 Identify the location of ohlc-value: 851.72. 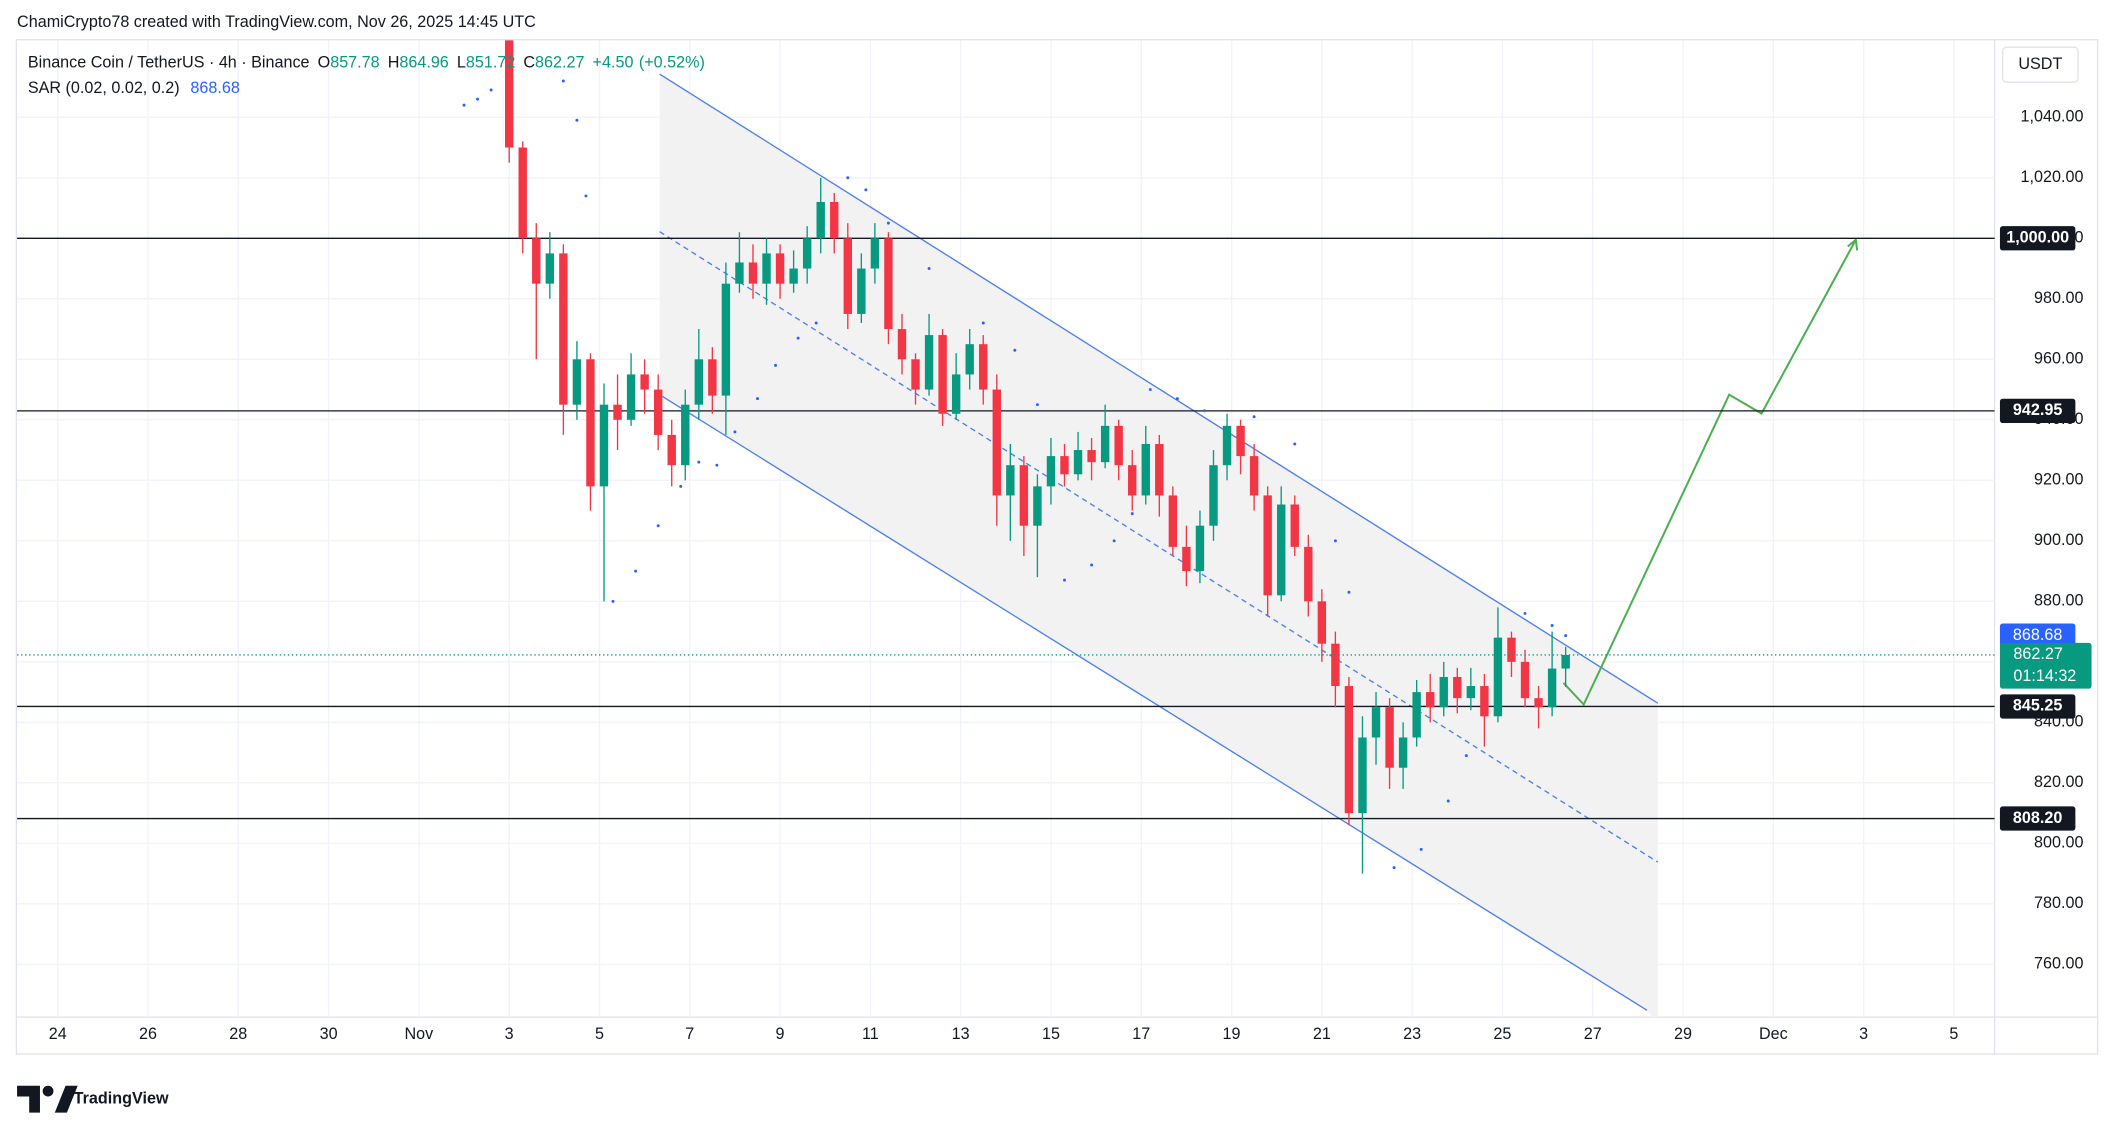
(490, 63).